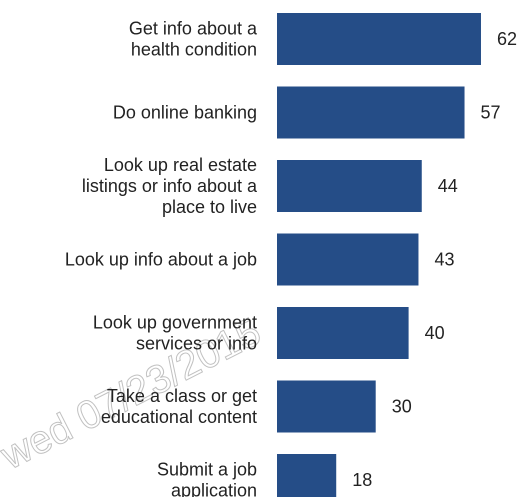 The height and width of the screenshot is (497, 527). I want to click on category-label: Take a class or get educational content, so click(179, 406).